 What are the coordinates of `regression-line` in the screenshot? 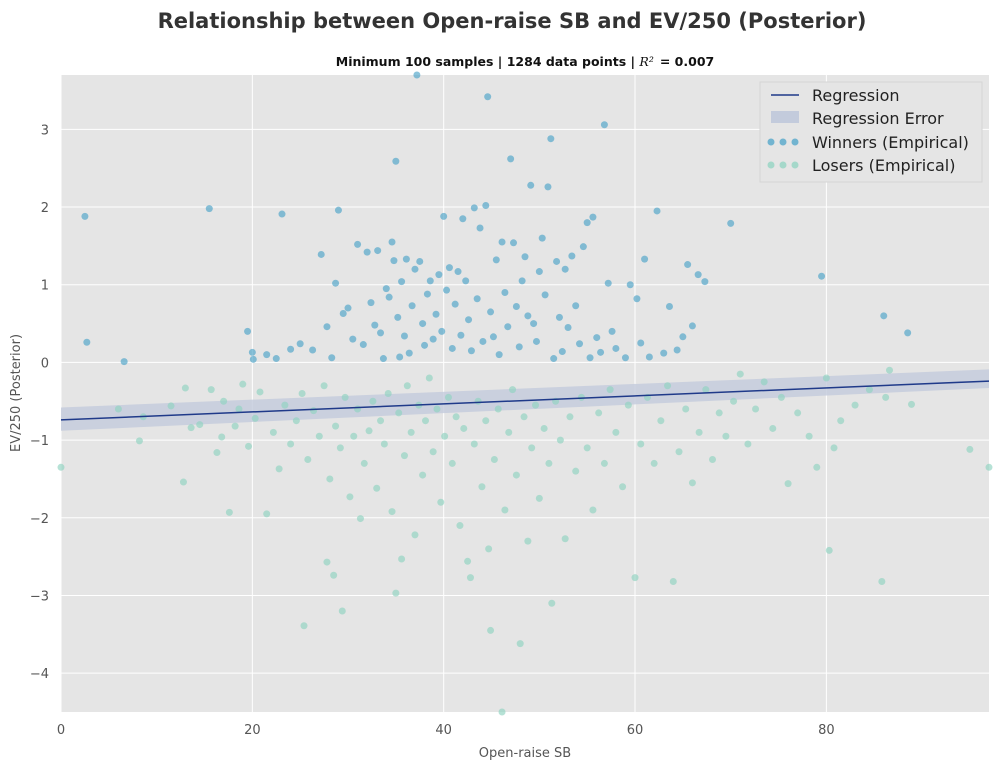 It's located at (525, 400).